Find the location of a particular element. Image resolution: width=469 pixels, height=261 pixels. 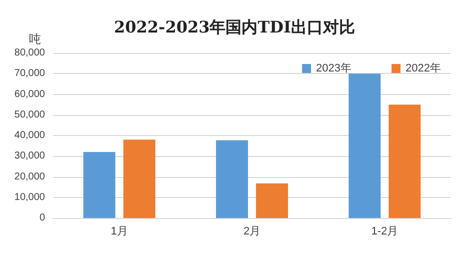

y-tick-label: 40,000 is located at coordinates (30, 135).